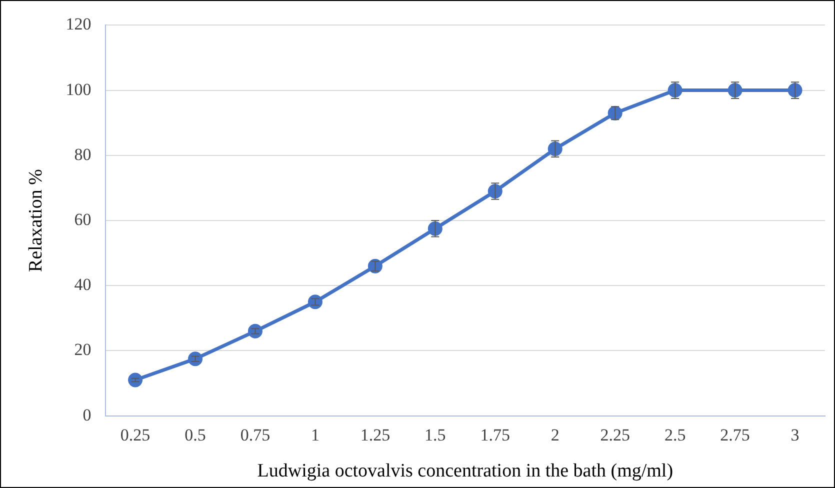  Describe the element at coordinates (79, 89) in the screenshot. I see `y-tick-label: 100` at that location.